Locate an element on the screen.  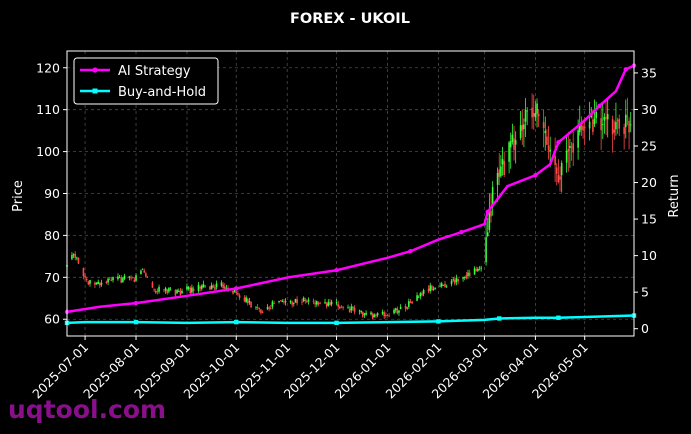
right-axis-ticks: 0 5 10 15 20 25 30 35 is located at coordinates (645, 200).